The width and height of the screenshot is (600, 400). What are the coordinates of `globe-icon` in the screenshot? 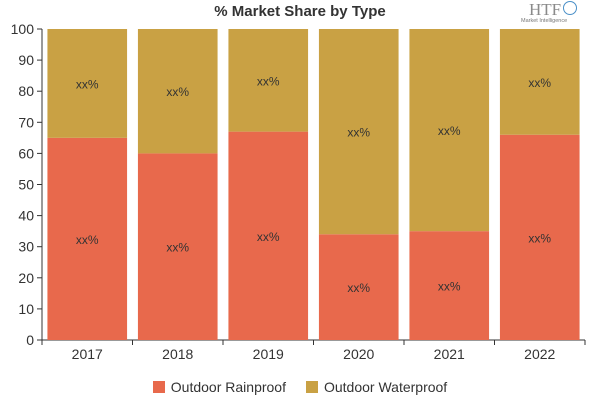 It's located at (570, 8).